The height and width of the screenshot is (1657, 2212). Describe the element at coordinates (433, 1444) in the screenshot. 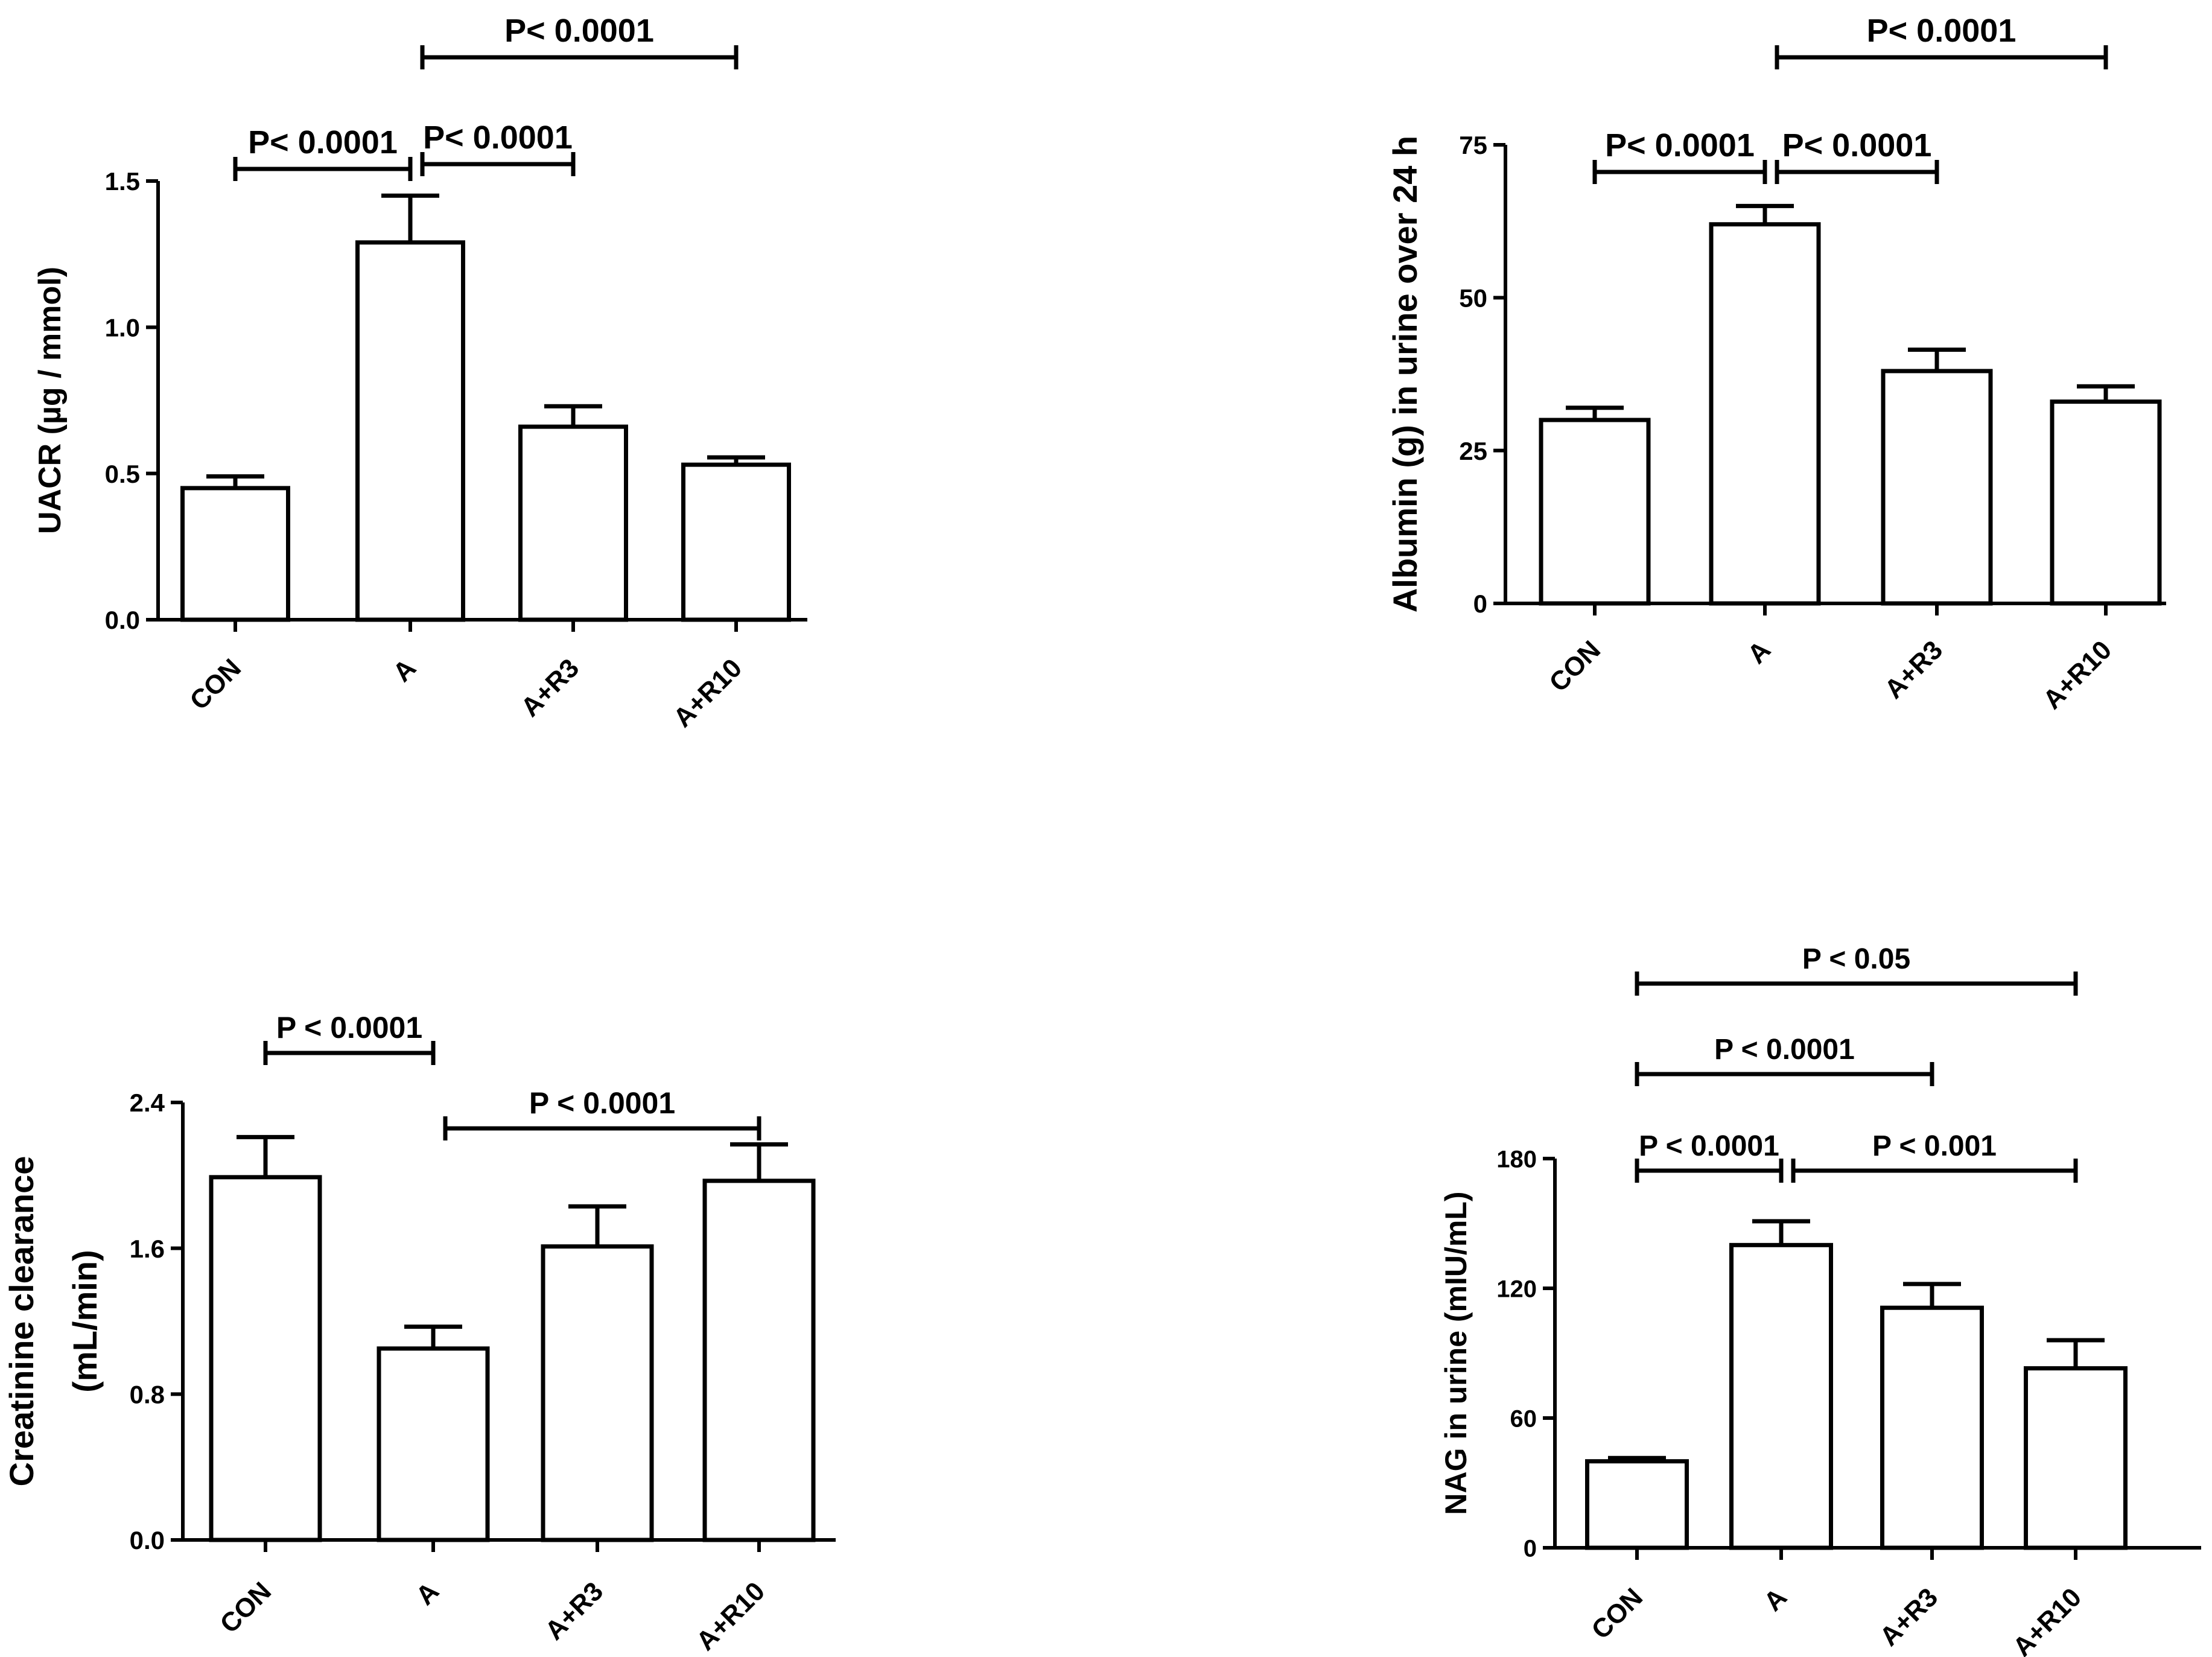

I see `chart2-bar-a` at that location.